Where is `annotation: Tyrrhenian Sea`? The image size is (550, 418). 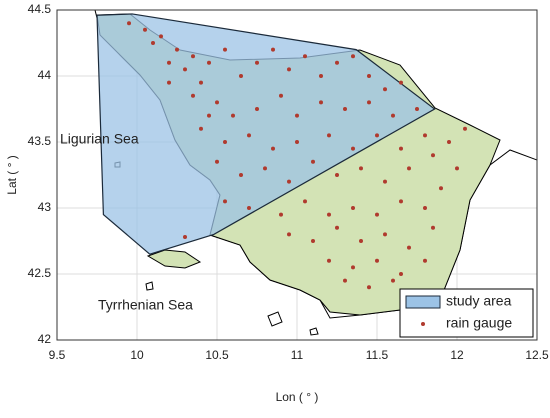
annotation: Tyrrhenian Sea is located at coordinates (145, 305).